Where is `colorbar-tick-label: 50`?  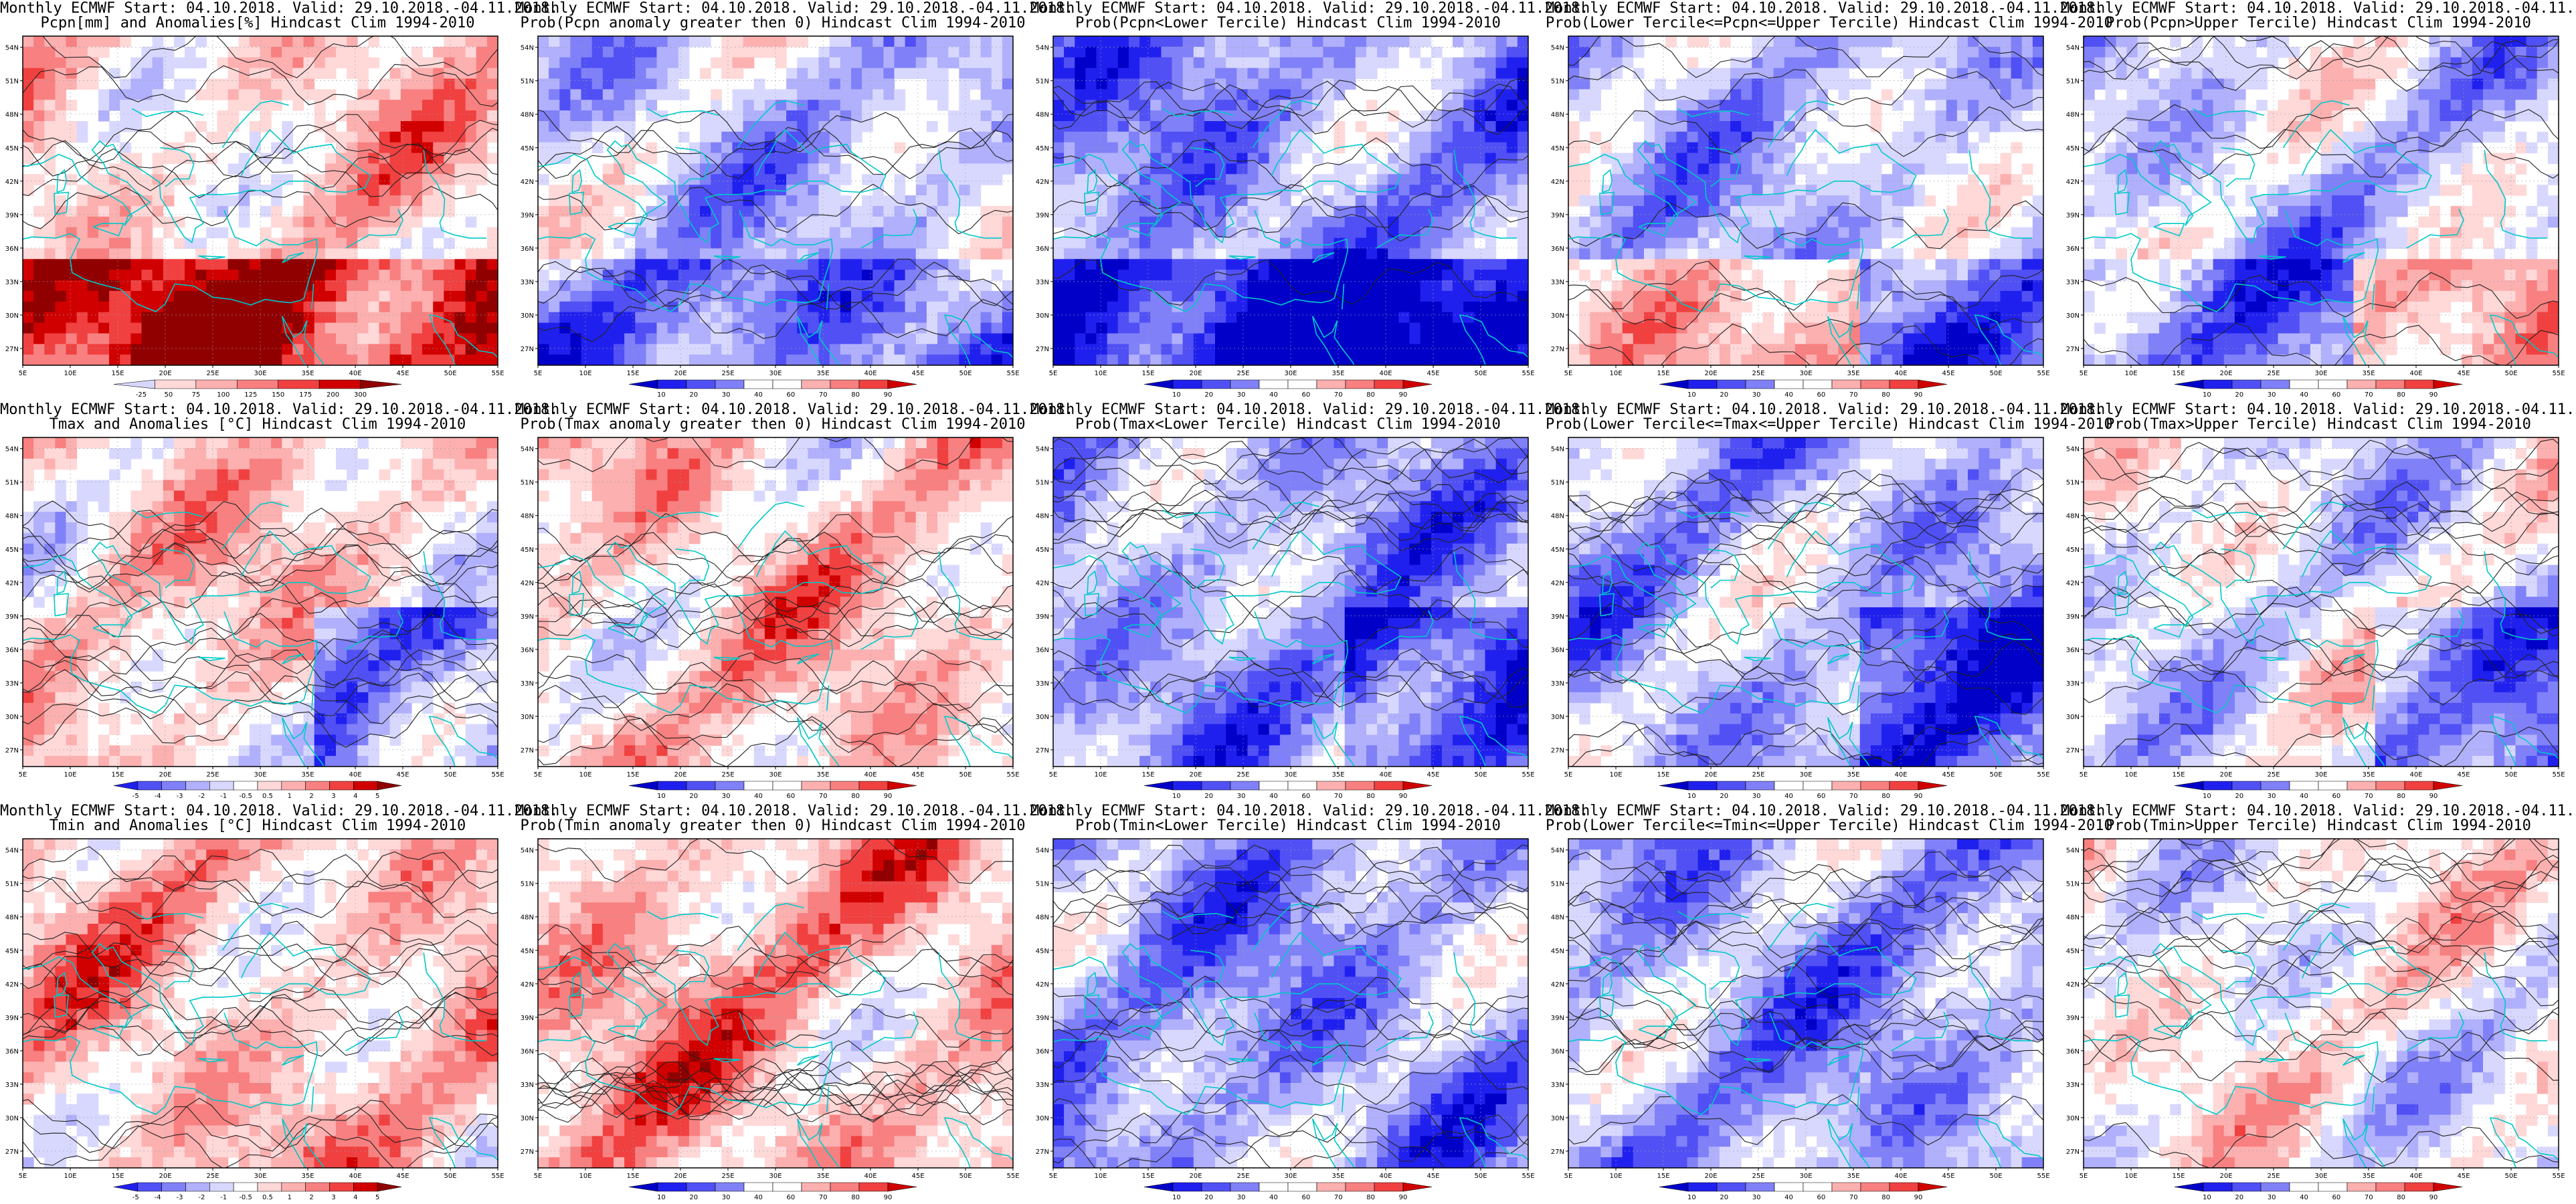
colorbar-tick-label: 50 is located at coordinates (169, 395).